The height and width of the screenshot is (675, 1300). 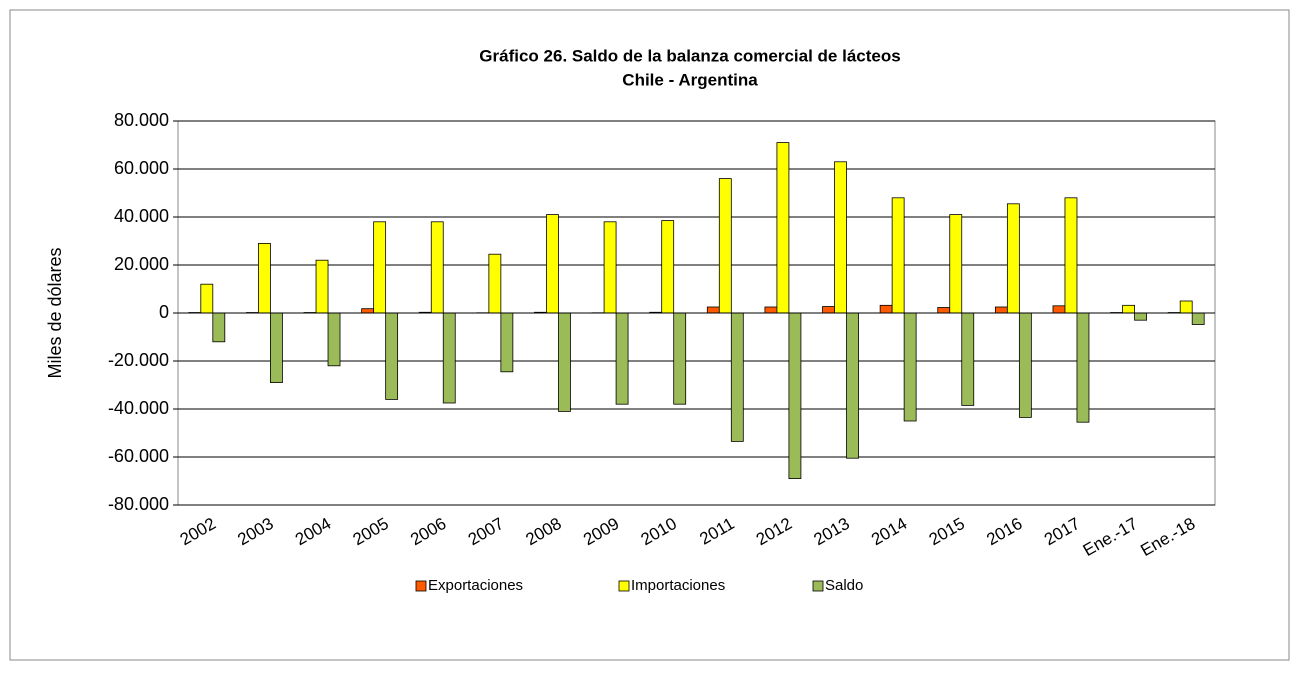 What do you see at coordinates (138, 456) in the screenshot?
I see `y-tick-label: -60.000` at bounding box center [138, 456].